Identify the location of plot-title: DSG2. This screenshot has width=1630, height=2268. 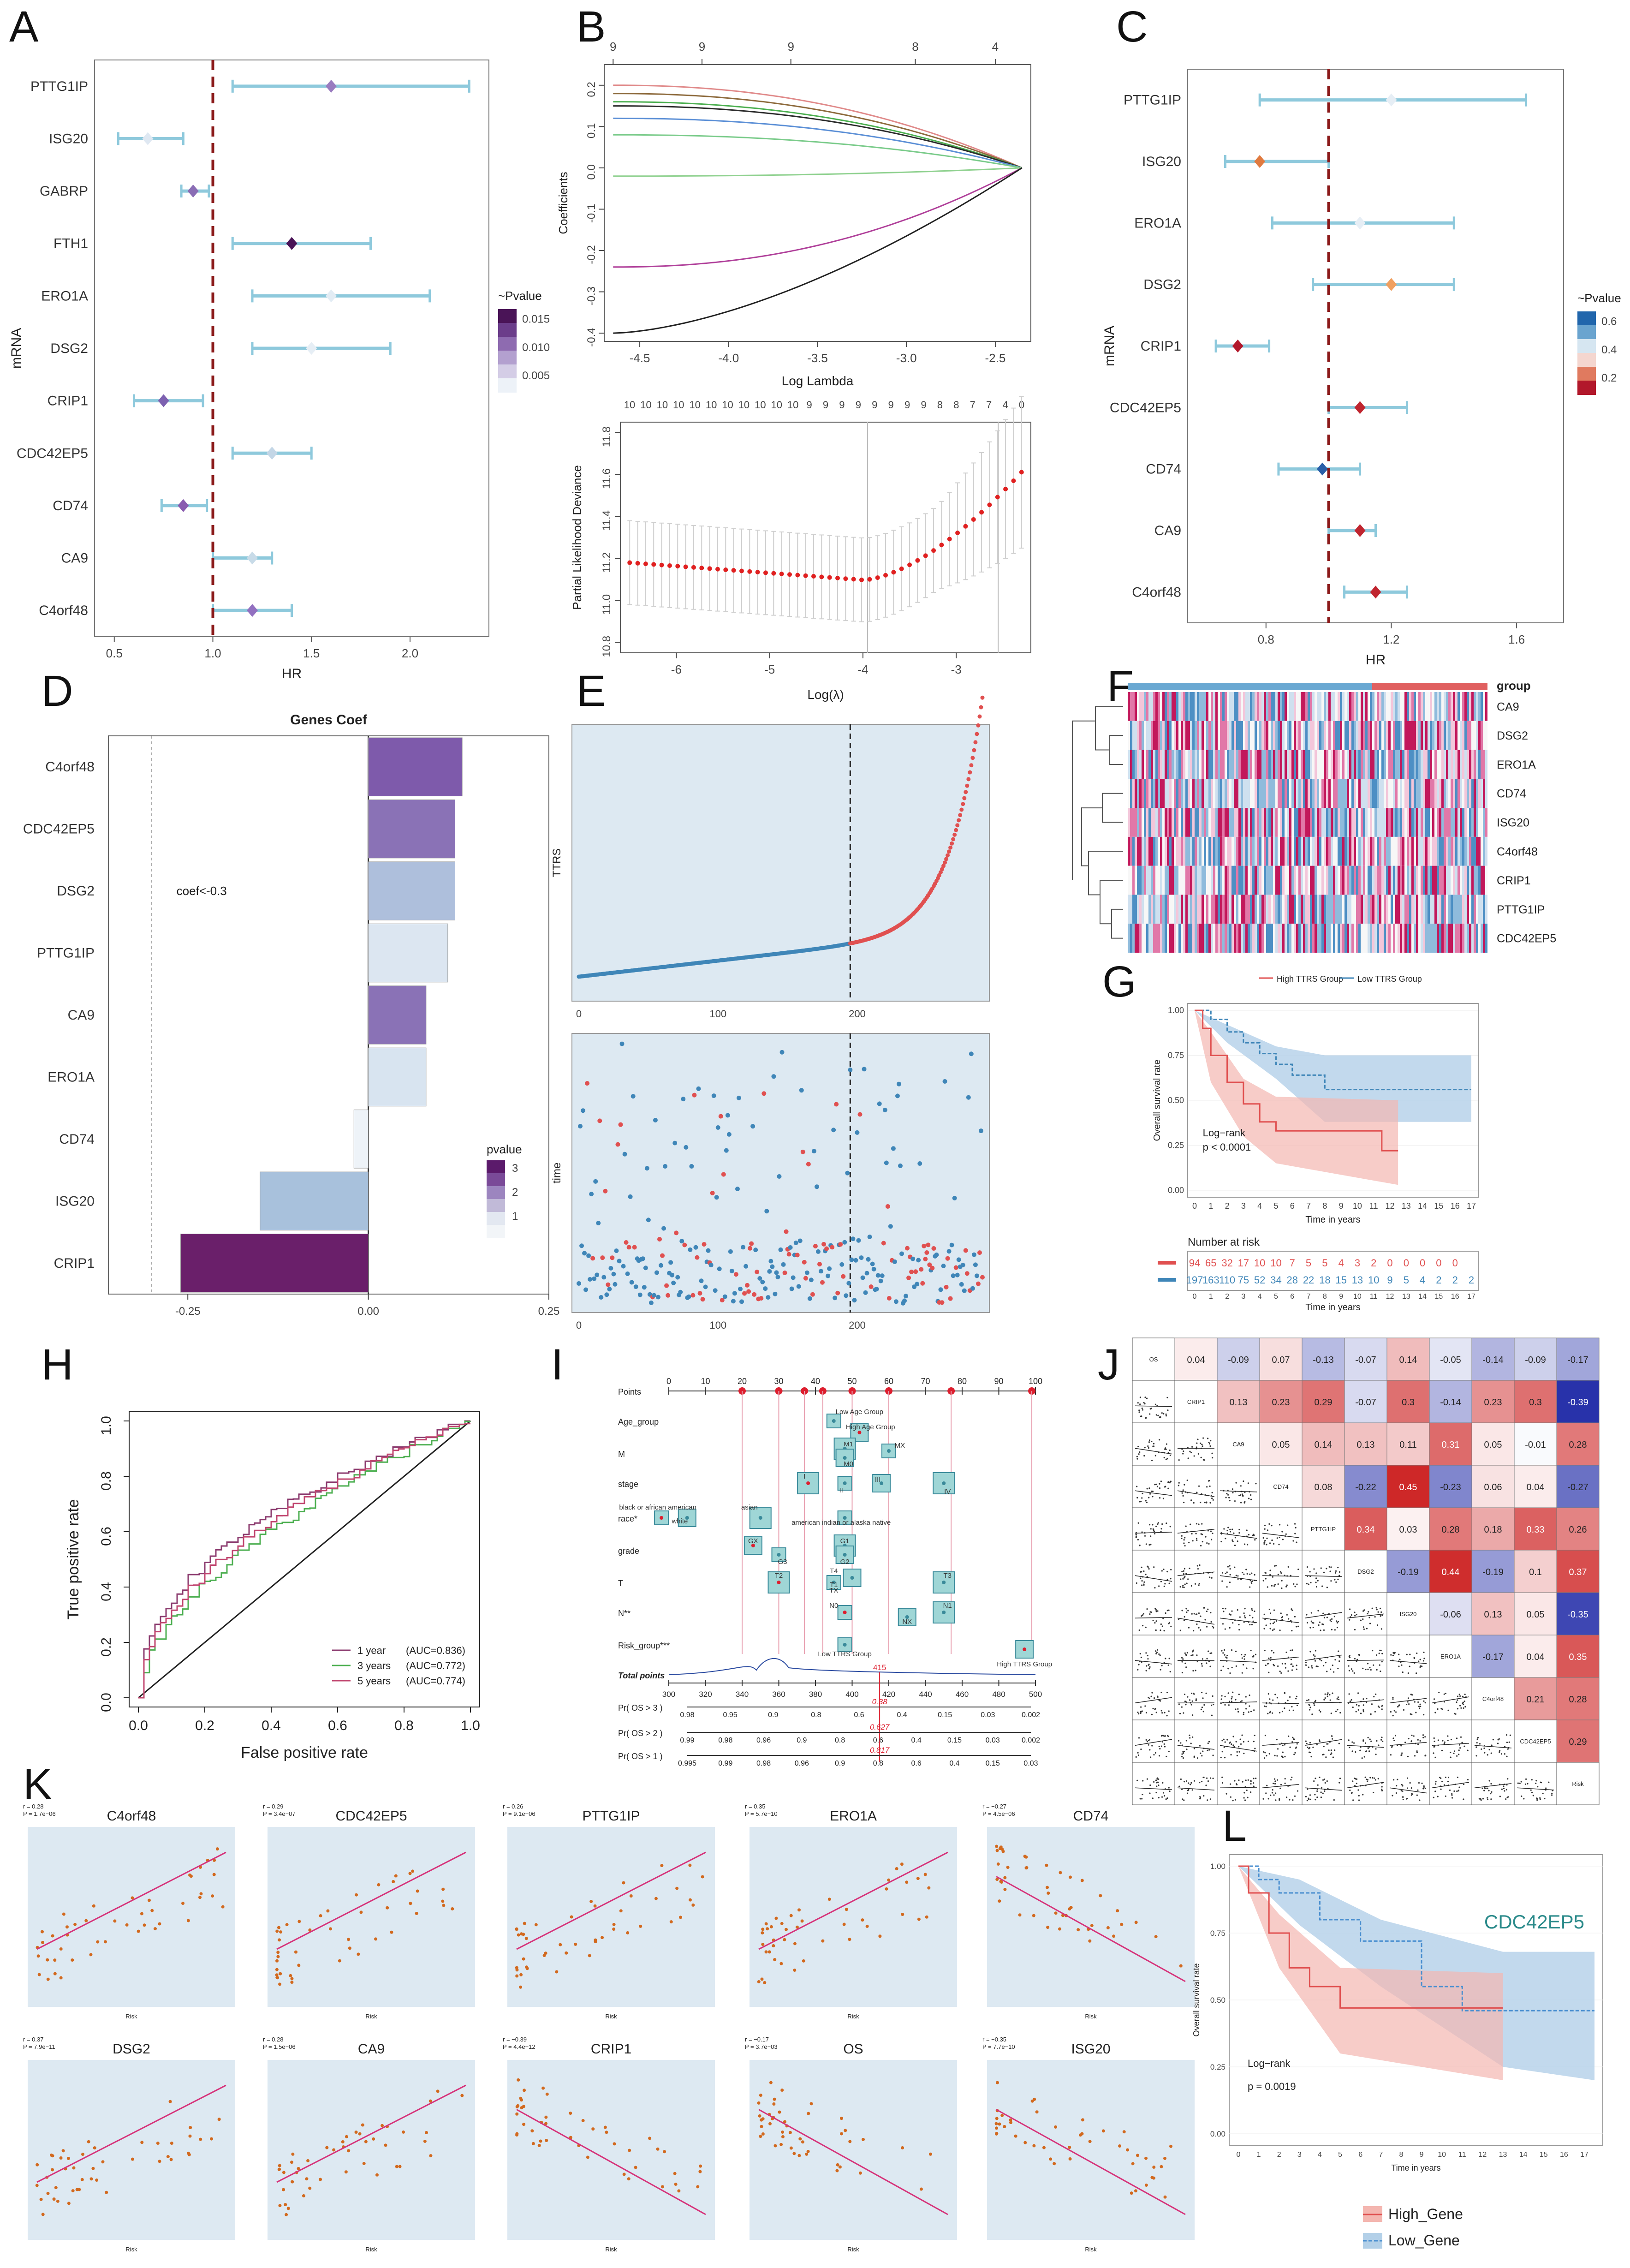
(131, 2049).